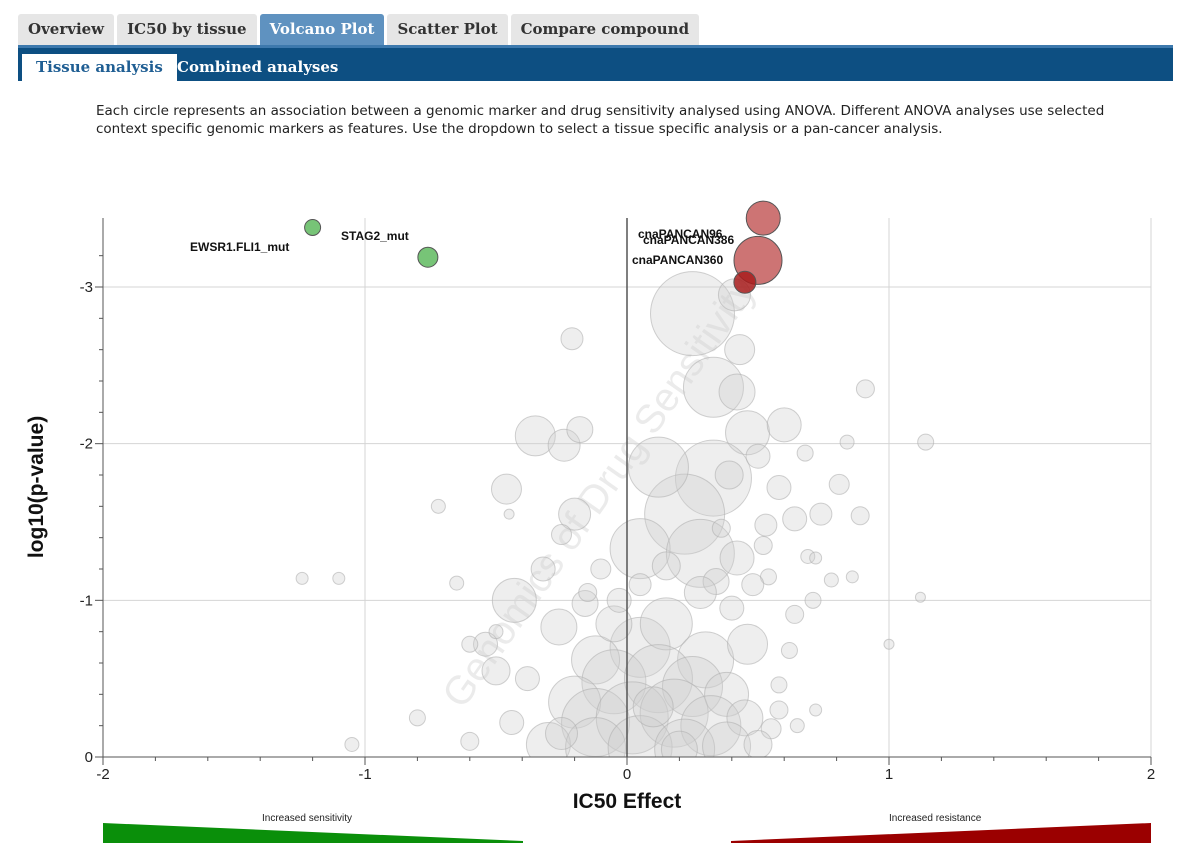  I want to click on subtab-tissue-analysis: Tissue analysis, so click(99, 67).